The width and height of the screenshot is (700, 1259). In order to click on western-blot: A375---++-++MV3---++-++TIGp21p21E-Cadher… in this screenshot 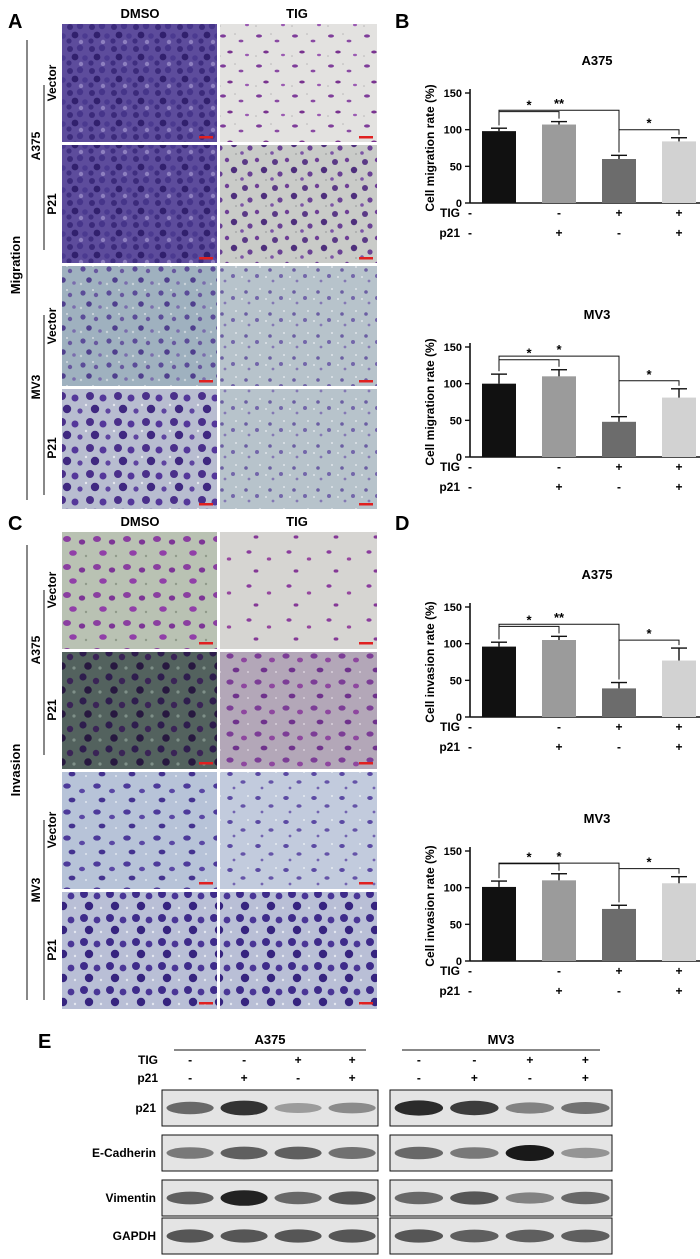, I will do `click(352, 1143)`.